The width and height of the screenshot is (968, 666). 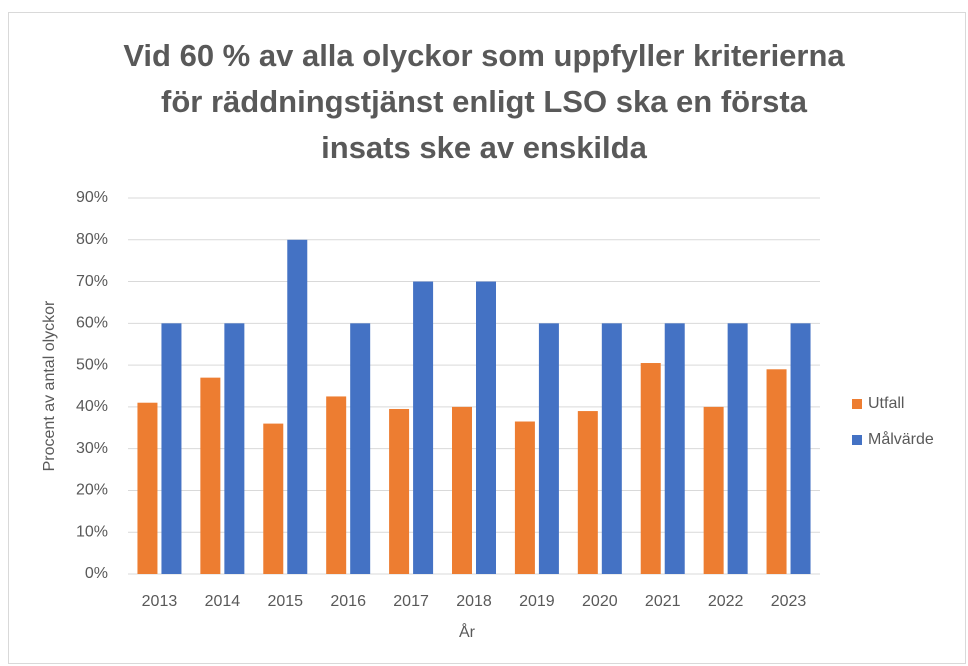 What do you see at coordinates (348, 601) in the screenshot?
I see `x-tick-label: 2016` at bounding box center [348, 601].